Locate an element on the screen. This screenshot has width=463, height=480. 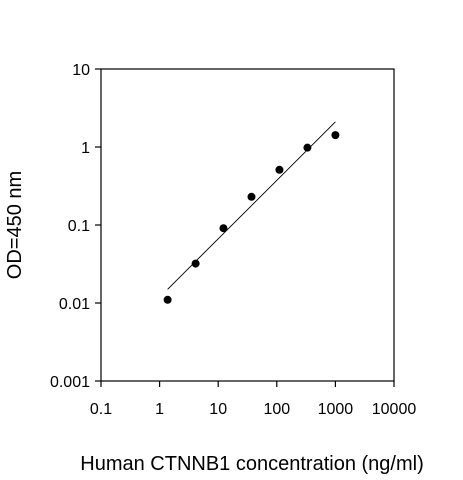
y-tick-label: 0.01 is located at coordinates (74, 304).